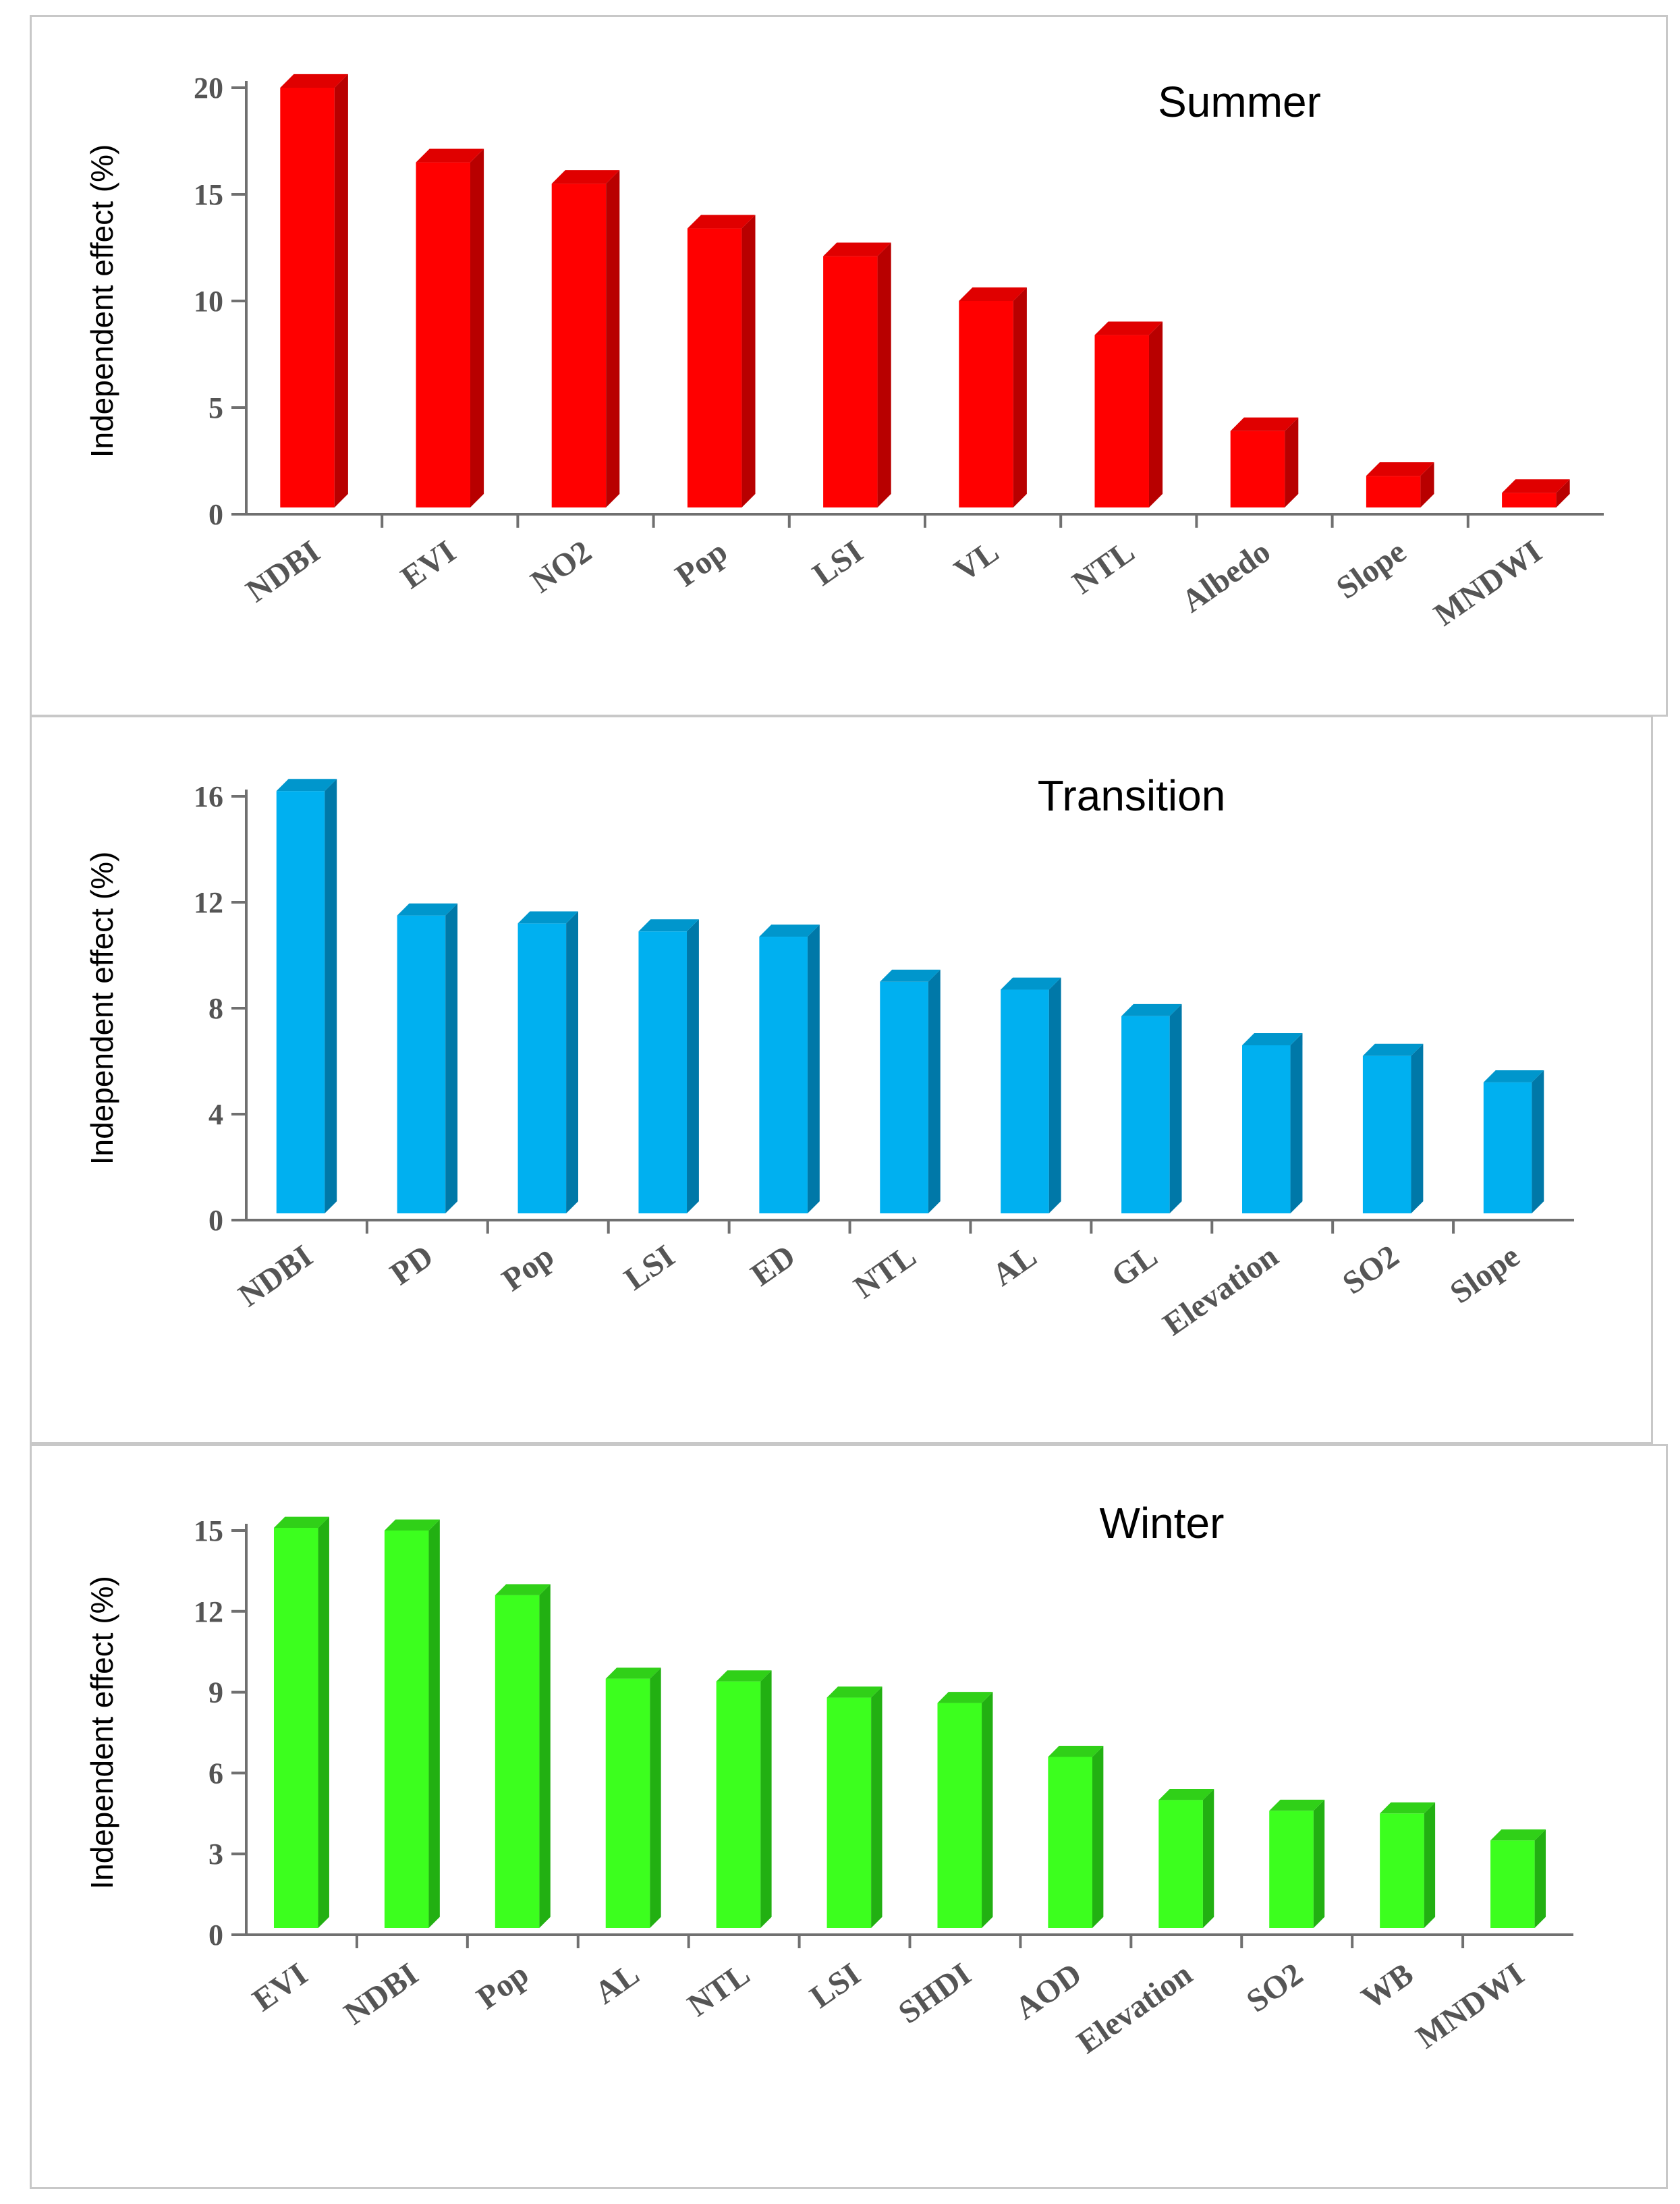  I want to click on winter-bar-evi, so click(301, 1722).